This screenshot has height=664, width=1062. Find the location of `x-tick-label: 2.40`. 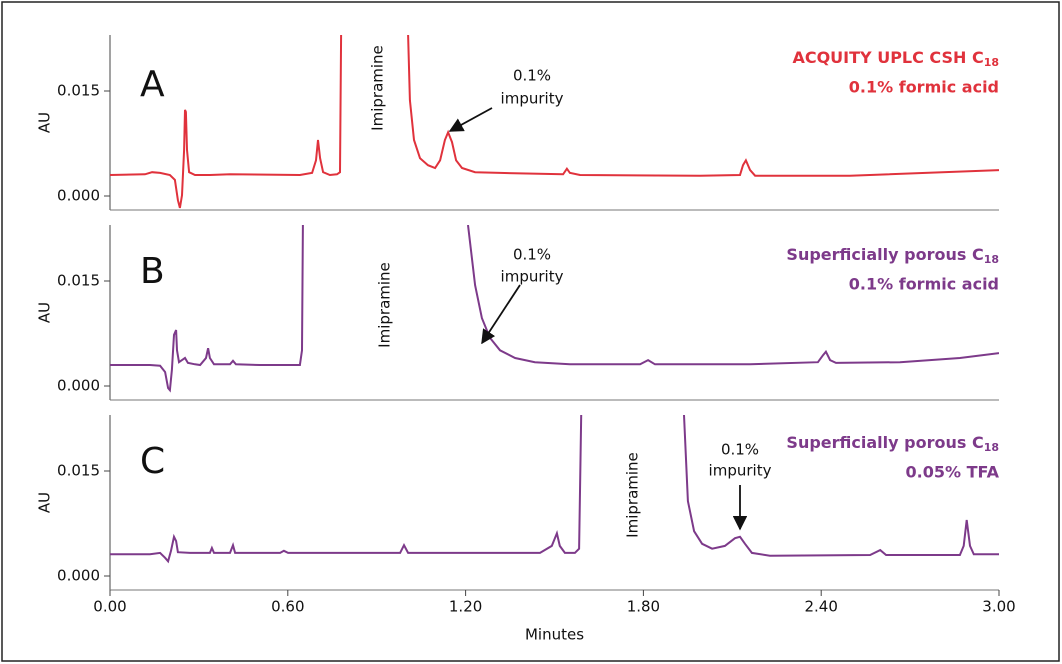

x-tick-label: 2.40 is located at coordinates (820, 607).